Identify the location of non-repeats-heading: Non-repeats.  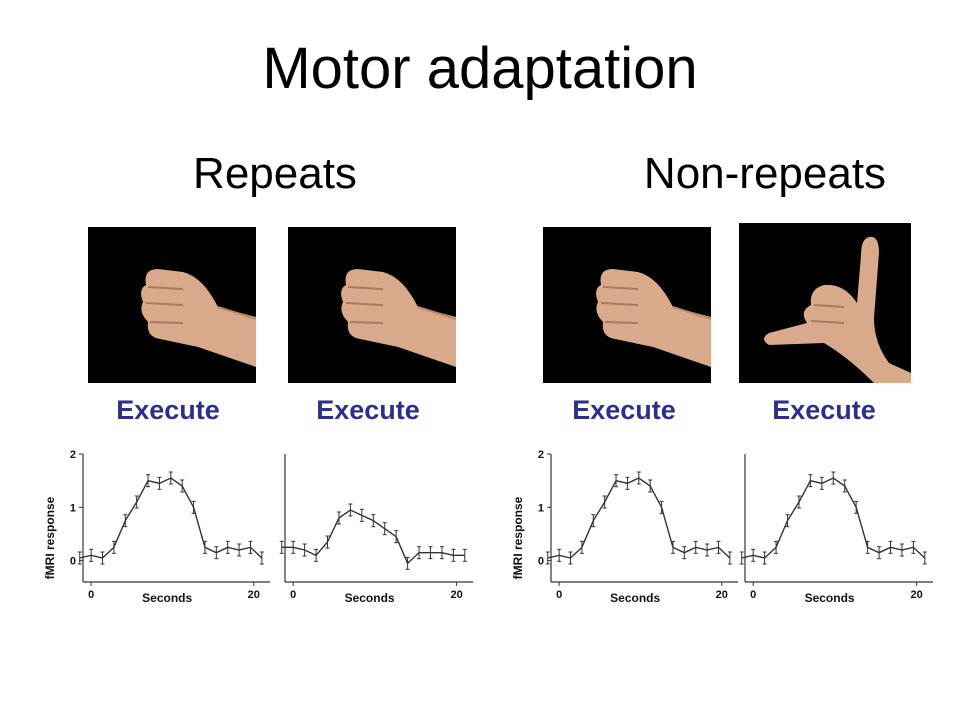
(765, 173).